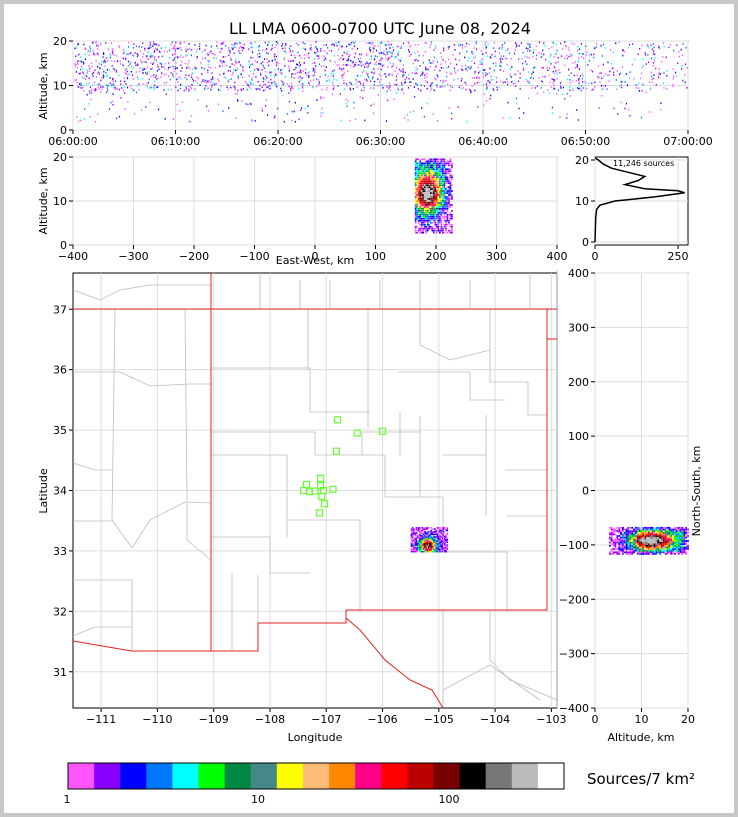 This screenshot has height=817, width=738. What do you see at coordinates (316, 776) in the screenshot?
I see `colorbar-frame` at bounding box center [316, 776].